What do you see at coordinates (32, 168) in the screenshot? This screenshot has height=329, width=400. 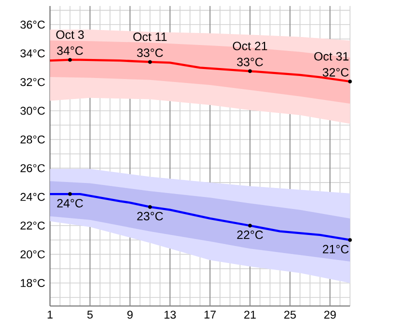 I see `y-tick-label: 26°C` at bounding box center [32, 168].